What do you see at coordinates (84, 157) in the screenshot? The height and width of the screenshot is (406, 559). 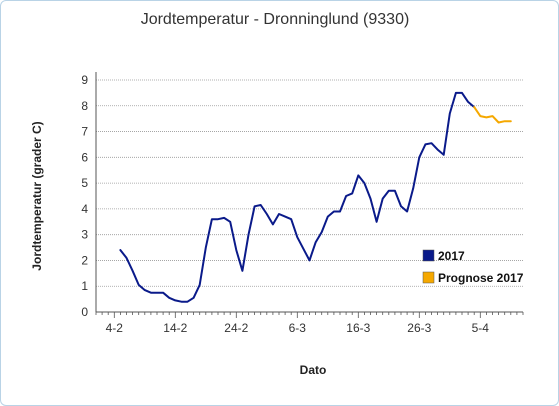 I see `y-tick-label: 6` at bounding box center [84, 157].